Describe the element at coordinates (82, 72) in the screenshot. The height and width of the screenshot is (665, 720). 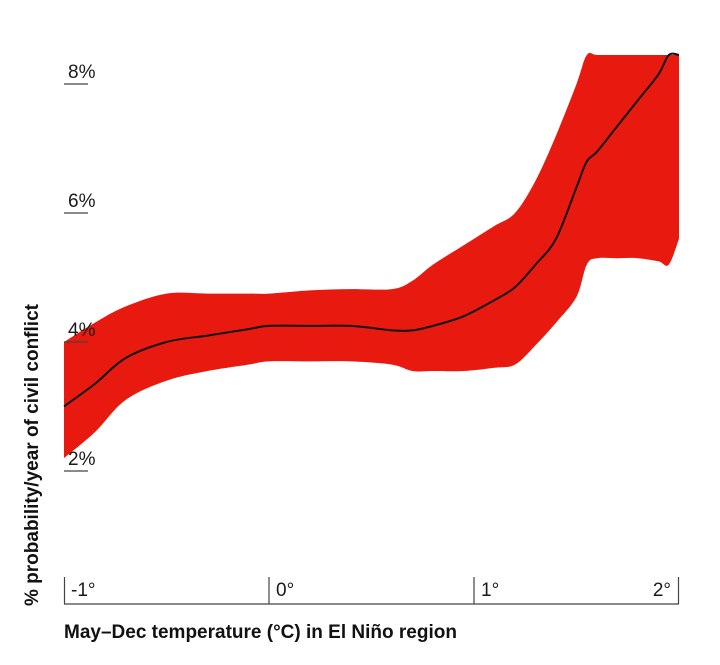
I see `y-tick-label-8: 8%` at that location.